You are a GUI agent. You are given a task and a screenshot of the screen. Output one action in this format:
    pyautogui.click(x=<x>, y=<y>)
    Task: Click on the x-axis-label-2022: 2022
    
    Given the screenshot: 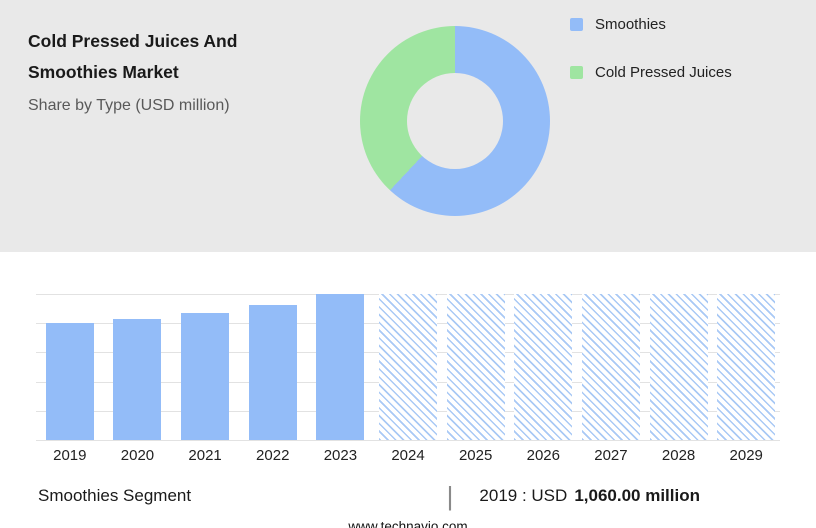 What is the action you would take?
    pyautogui.click(x=273, y=455)
    